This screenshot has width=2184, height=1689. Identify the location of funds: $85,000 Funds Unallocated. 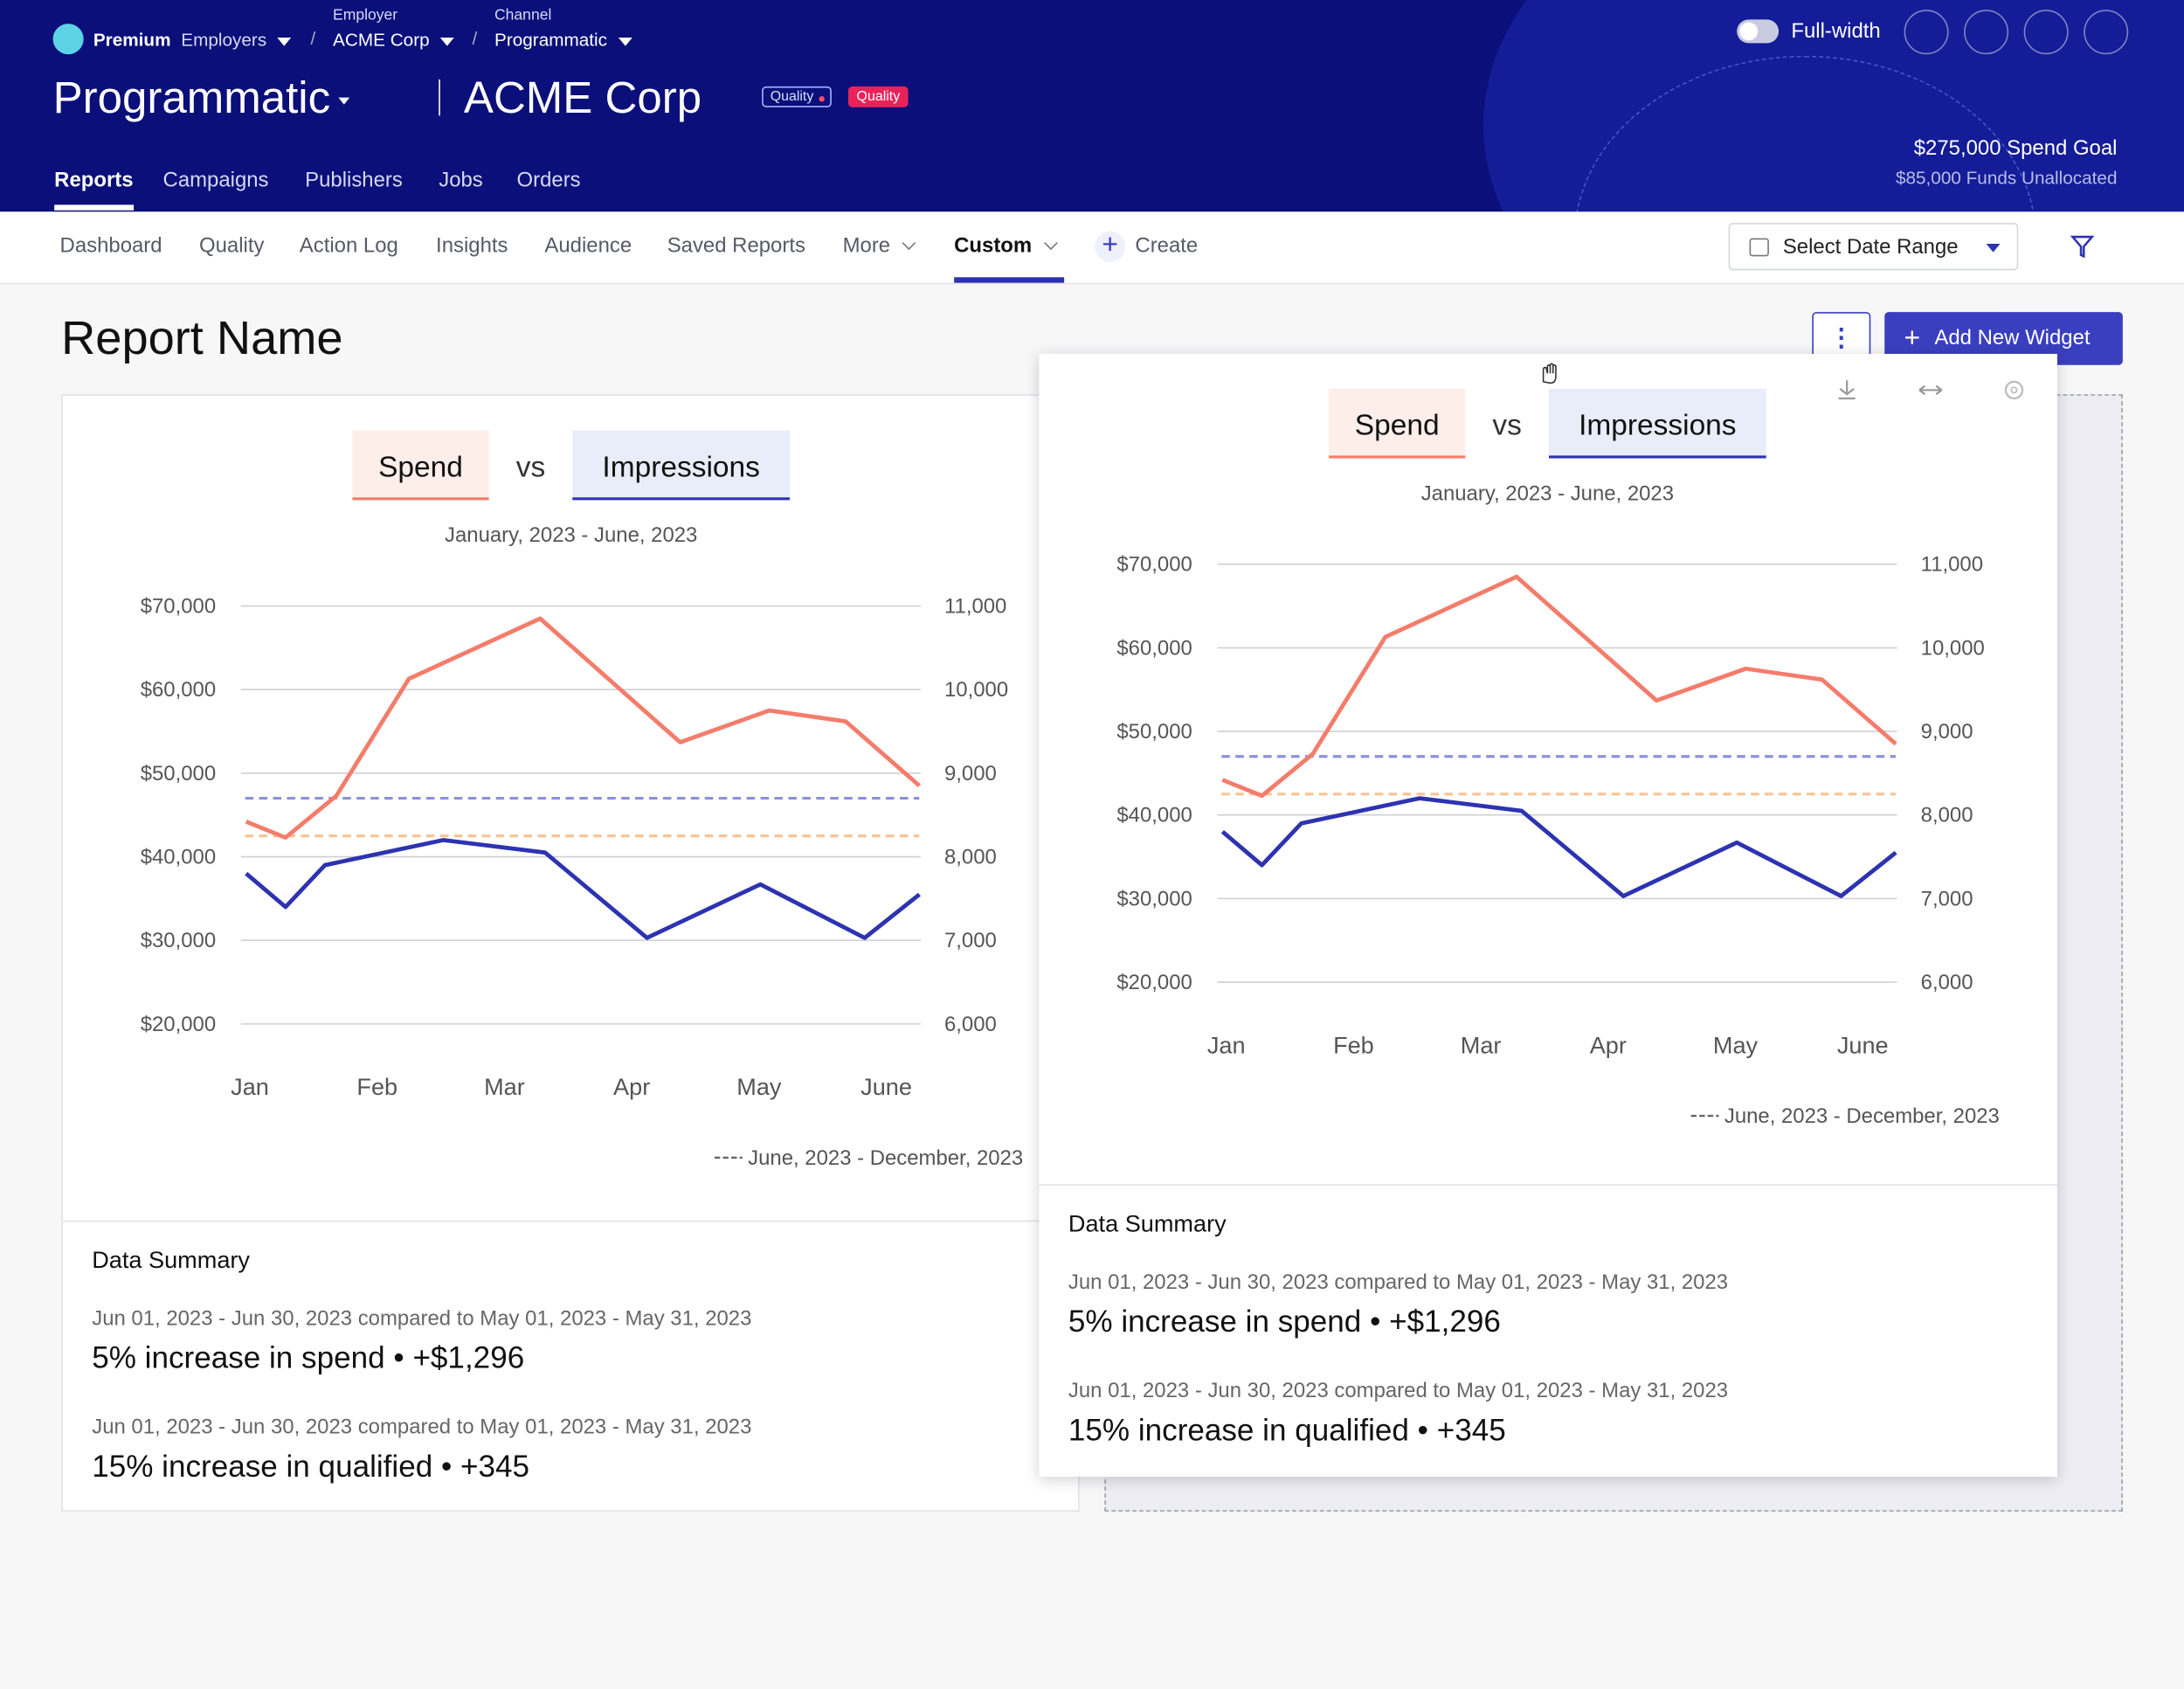
(2006, 178).